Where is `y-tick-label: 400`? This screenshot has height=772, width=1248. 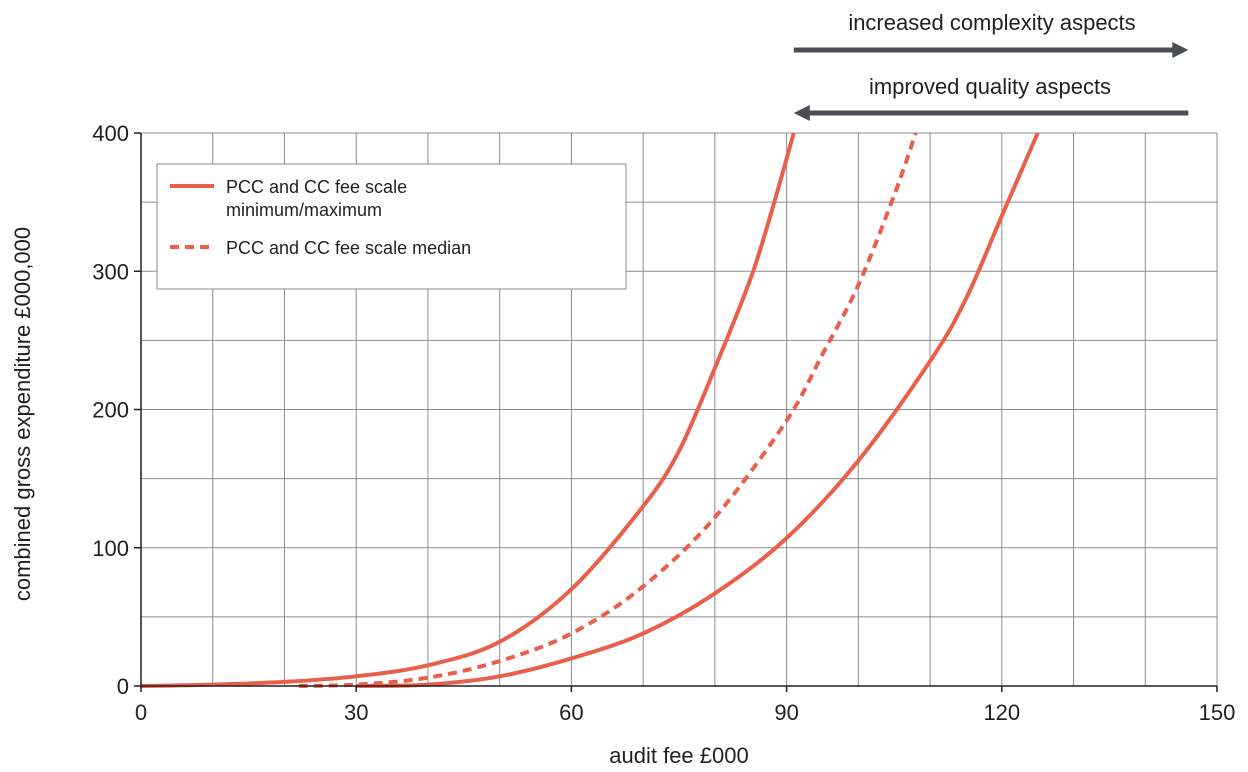
y-tick-label: 400 is located at coordinates (110, 133).